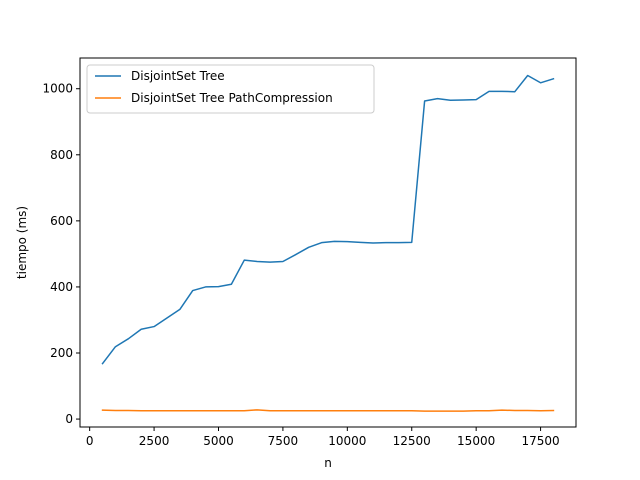 The image size is (640, 480). I want to click on x-tick-label: 7500, so click(283, 441).